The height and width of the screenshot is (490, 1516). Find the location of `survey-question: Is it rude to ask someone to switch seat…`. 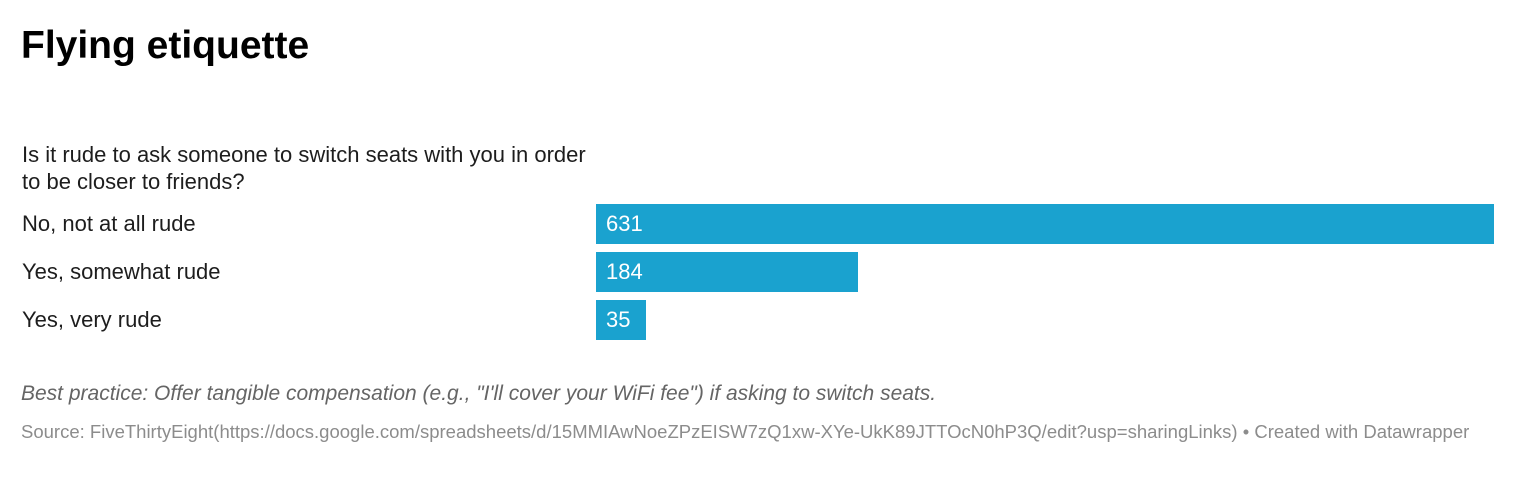

survey-question: Is it rude to ask someone to switch seat… is located at coordinates (304, 168).